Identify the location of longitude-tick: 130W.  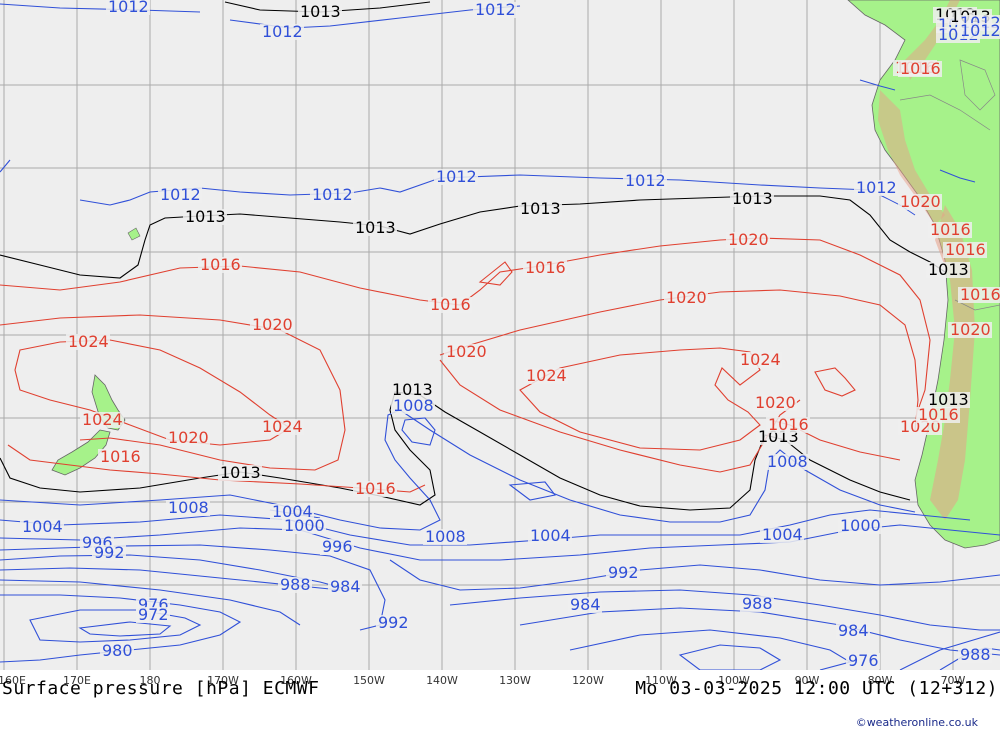
(515, 680).